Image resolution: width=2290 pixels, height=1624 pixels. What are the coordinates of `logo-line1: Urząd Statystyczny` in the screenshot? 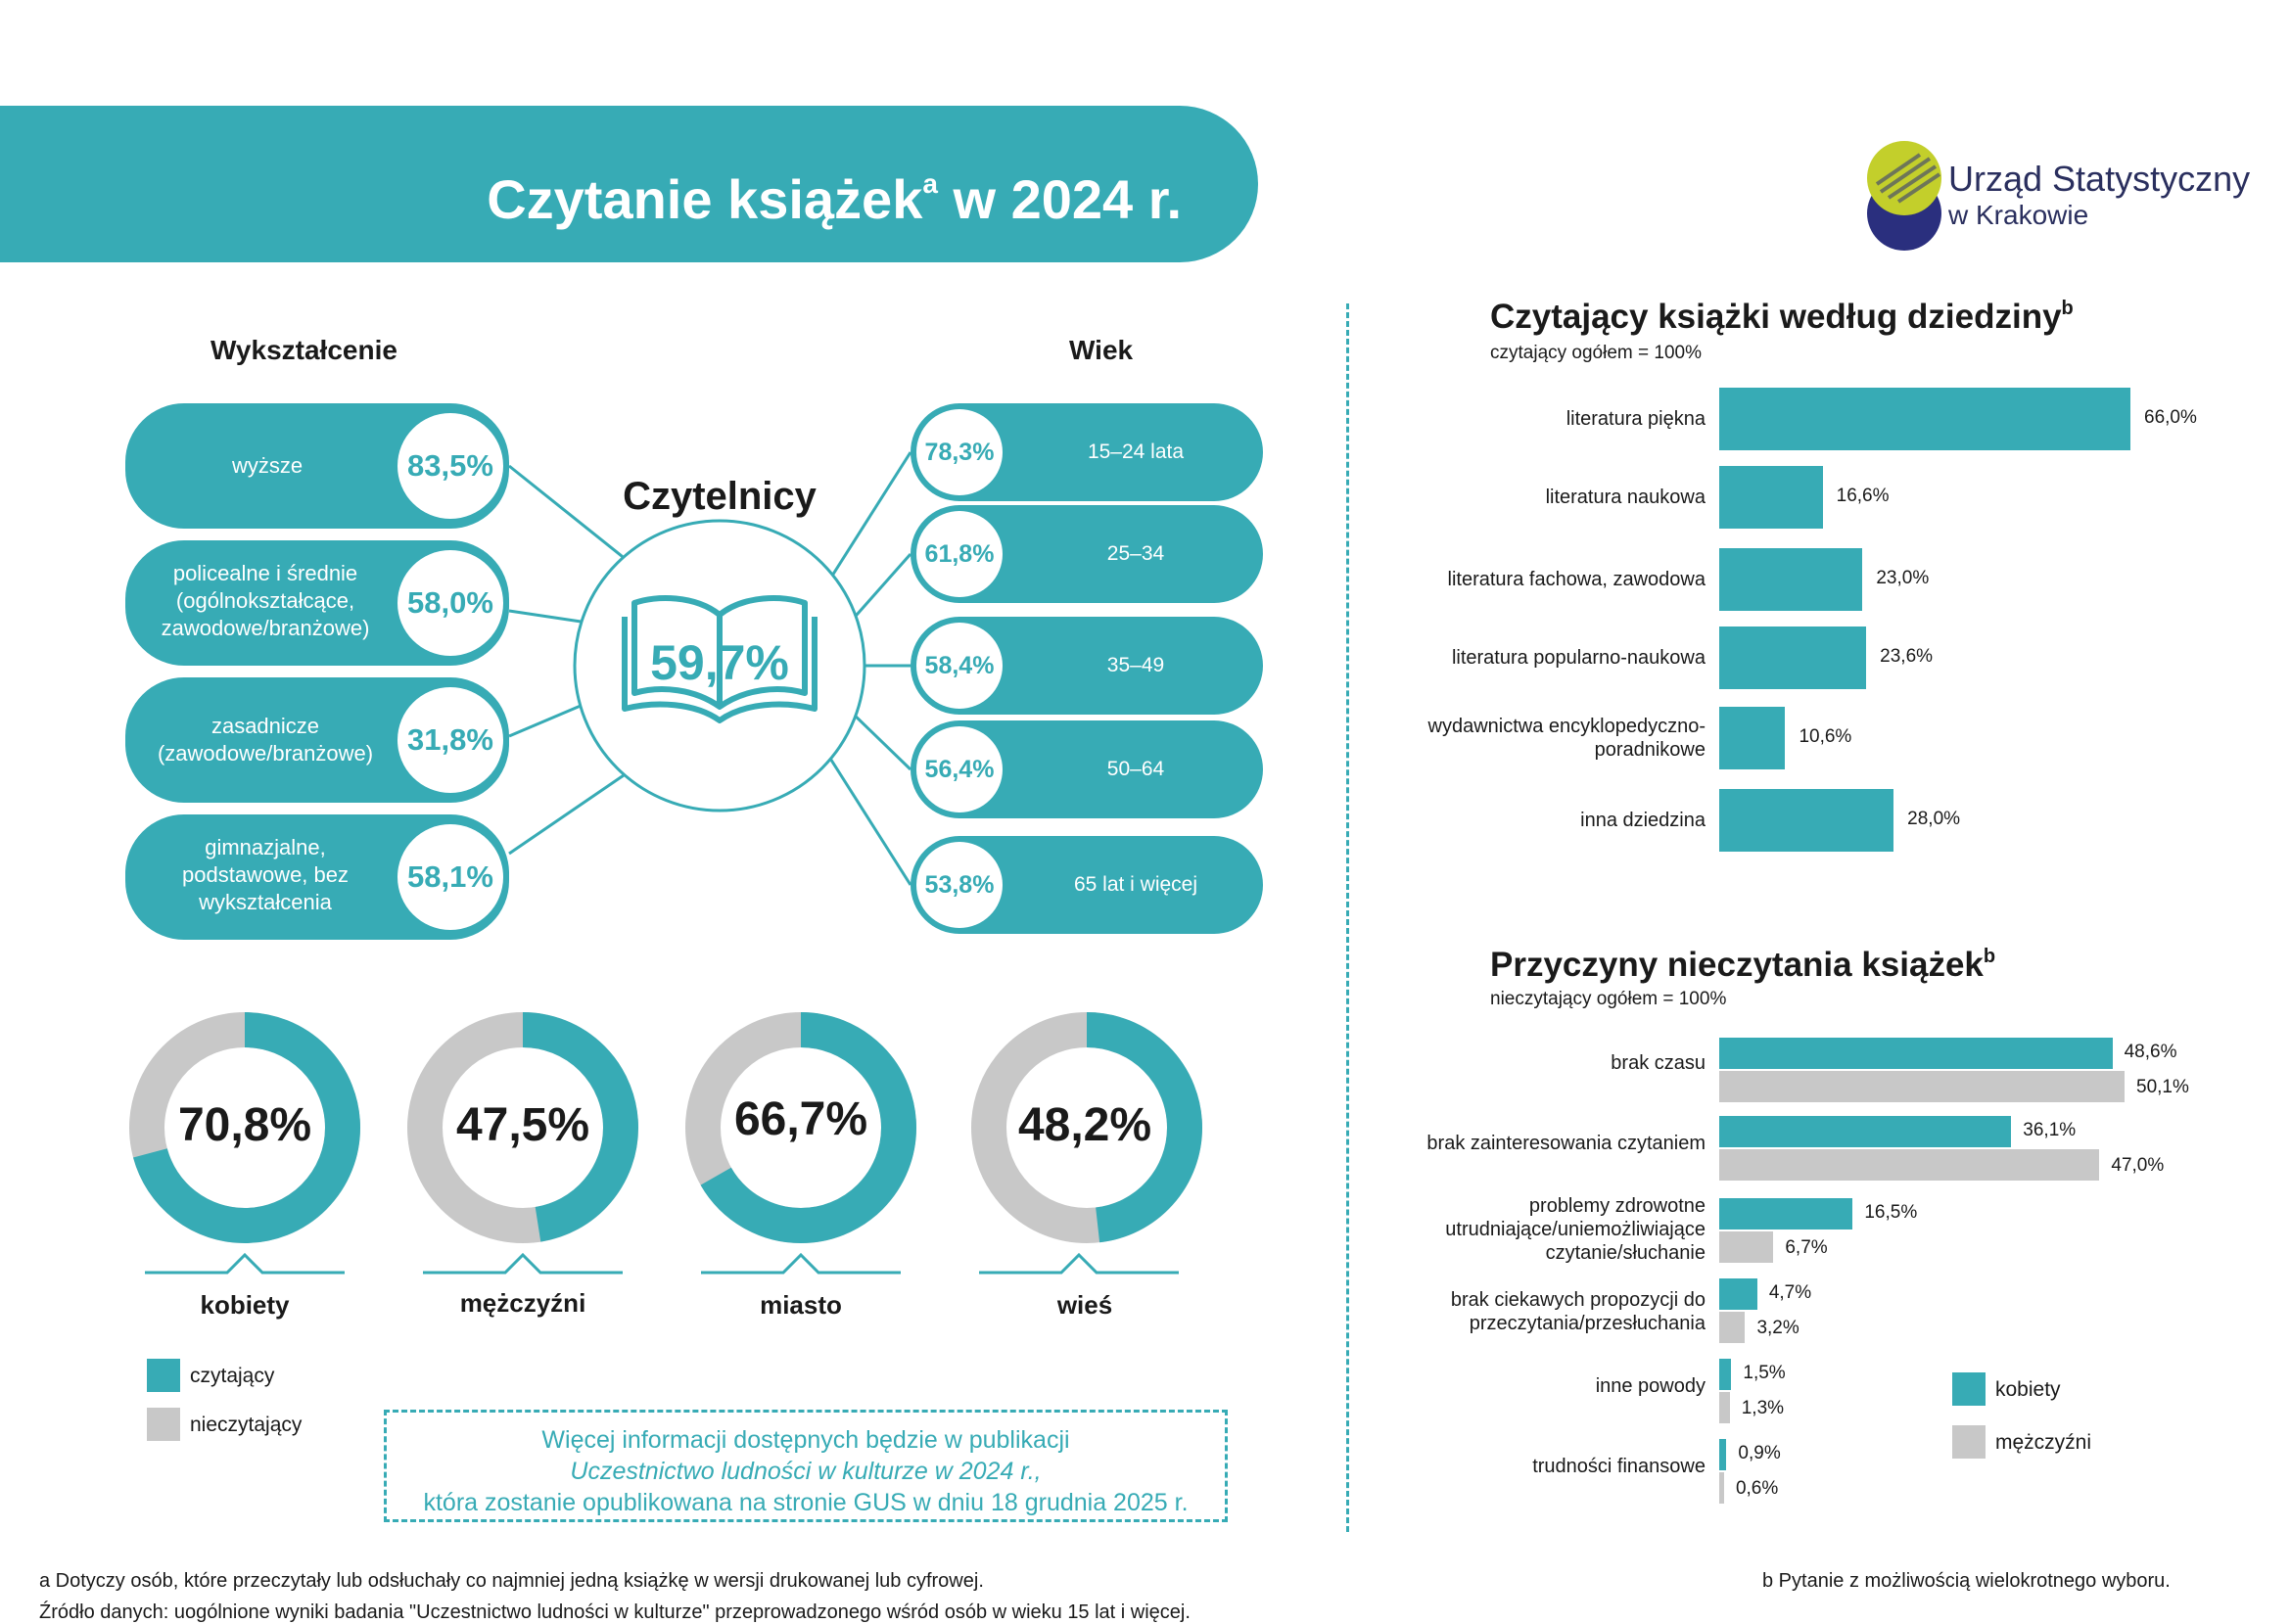 It's located at (2099, 179).